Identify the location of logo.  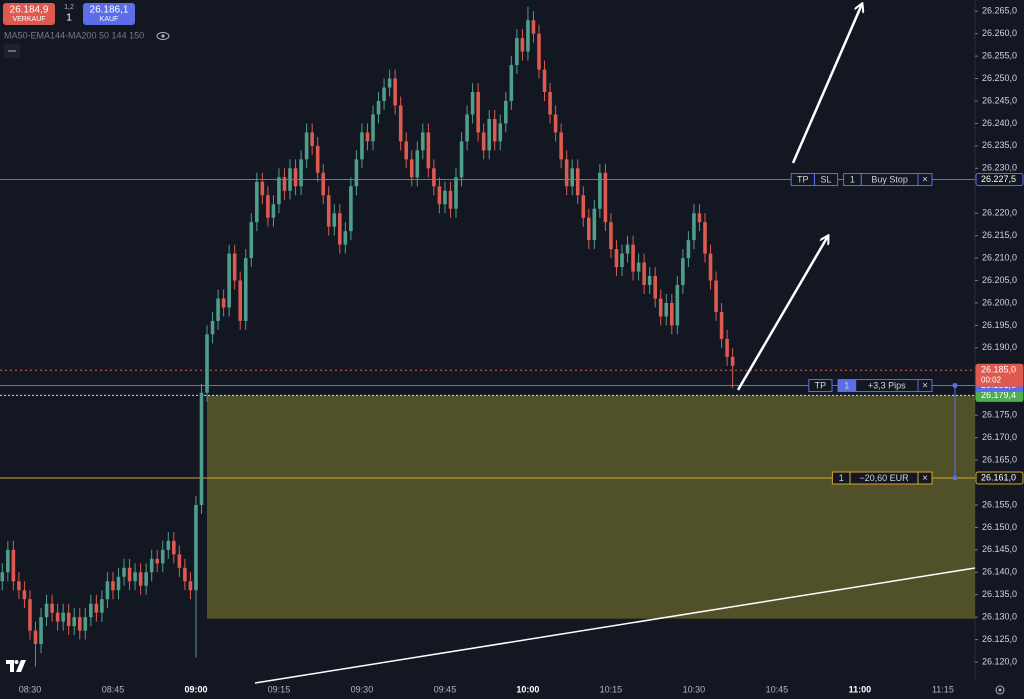
(16, 666).